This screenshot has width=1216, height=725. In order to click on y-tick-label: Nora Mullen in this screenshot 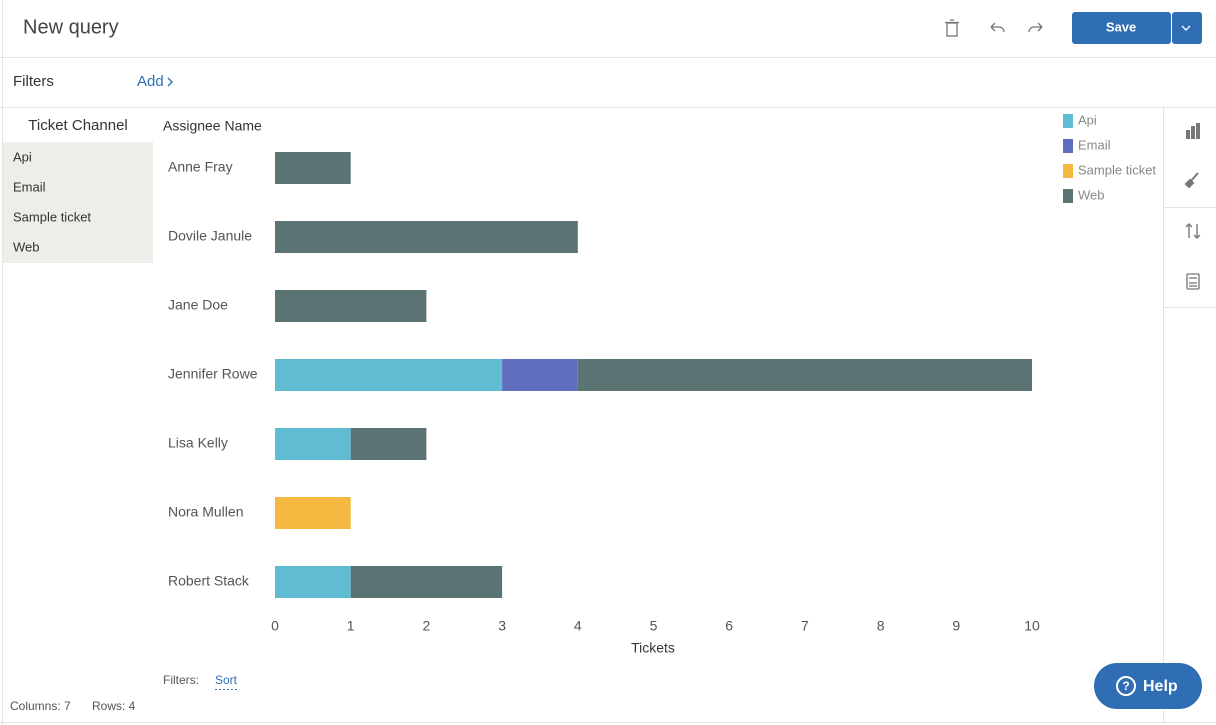, I will do `click(205, 512)`.